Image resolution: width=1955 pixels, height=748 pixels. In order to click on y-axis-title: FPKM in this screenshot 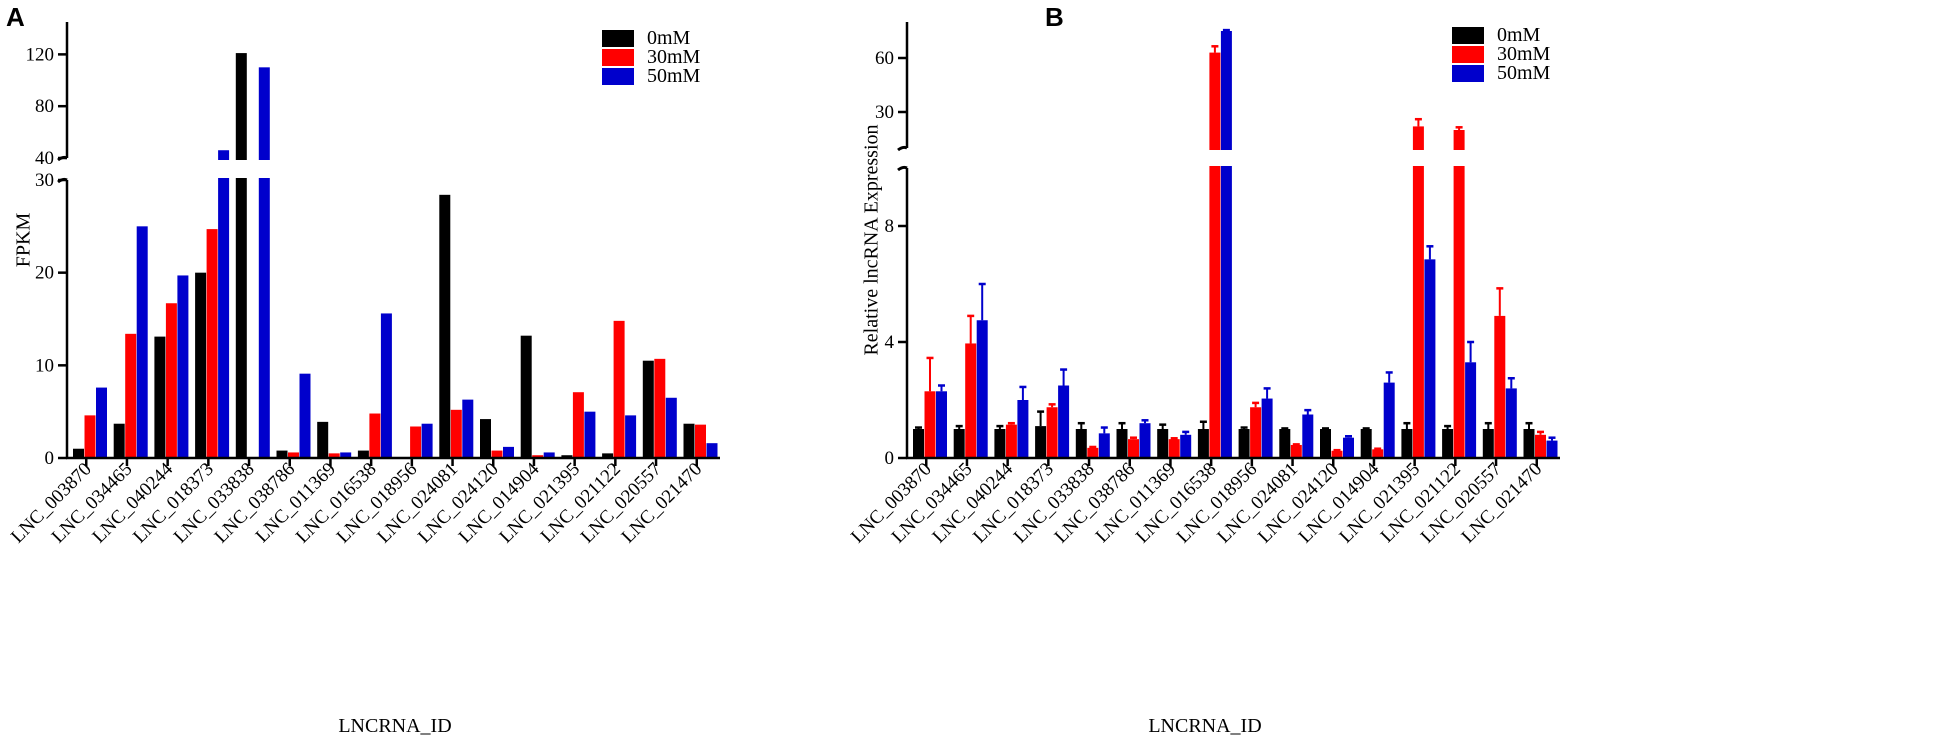, I will do `click(24, 240)`.